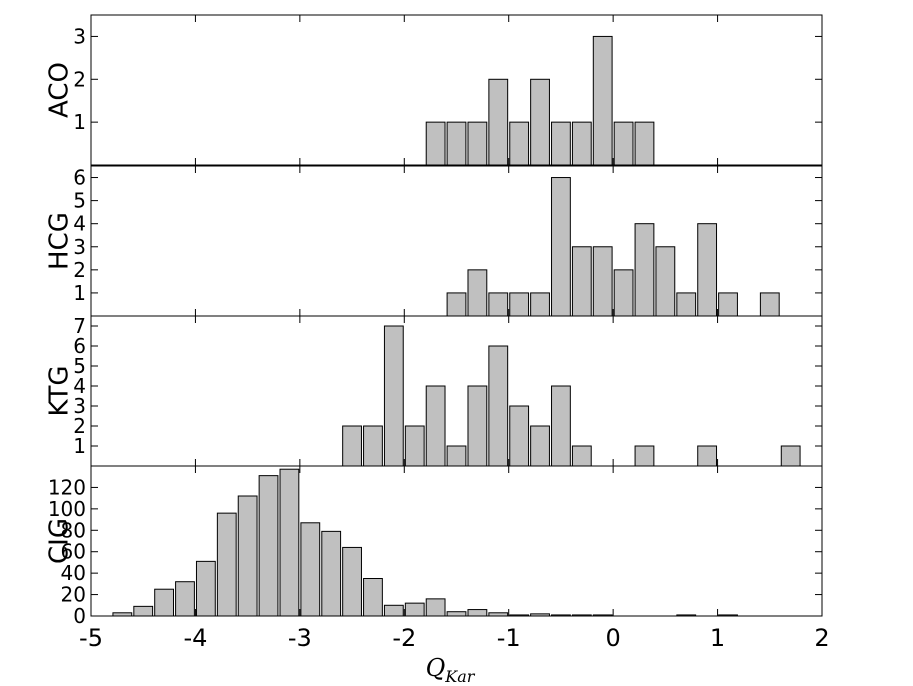 This screenshot has width=913, height=686. Describe the element at coordinates (459, 676) in the screenshot. I see `x-axis-label-sub: Kar` at that location.